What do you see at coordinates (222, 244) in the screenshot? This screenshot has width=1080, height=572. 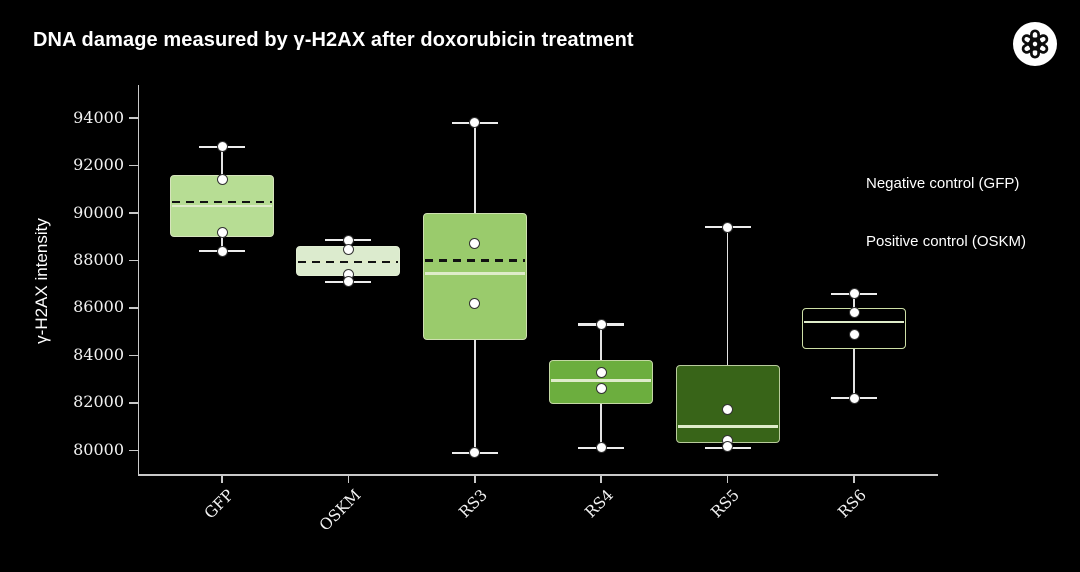 I see `whisker-lower-GFP` at bounding box center [222, 244].